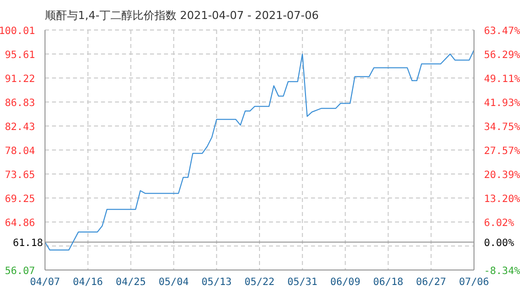  What do you see at coordinates (502, 55) in the screenshot?
I see `y2-tick-label: 56.29%` at bounding box center [502, 55].